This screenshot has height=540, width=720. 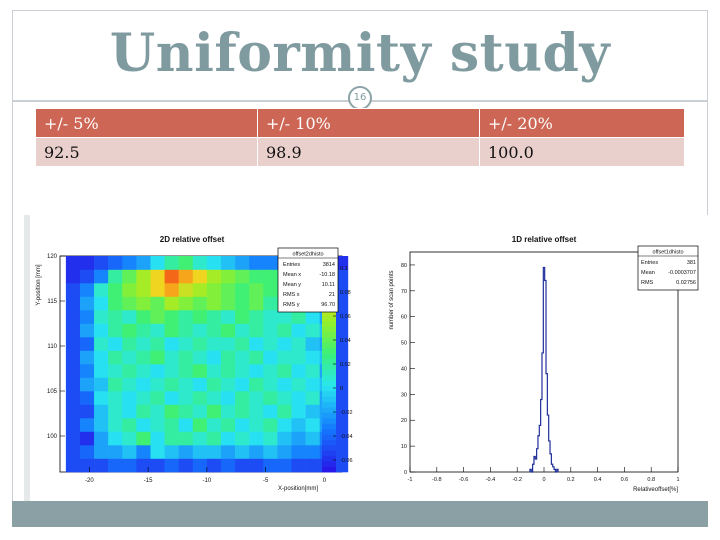 What do you see at coordinates (292, 275) in the screenshot?
I see `heatmap-stats-label: Mean x` at bounding box center [292, 275].